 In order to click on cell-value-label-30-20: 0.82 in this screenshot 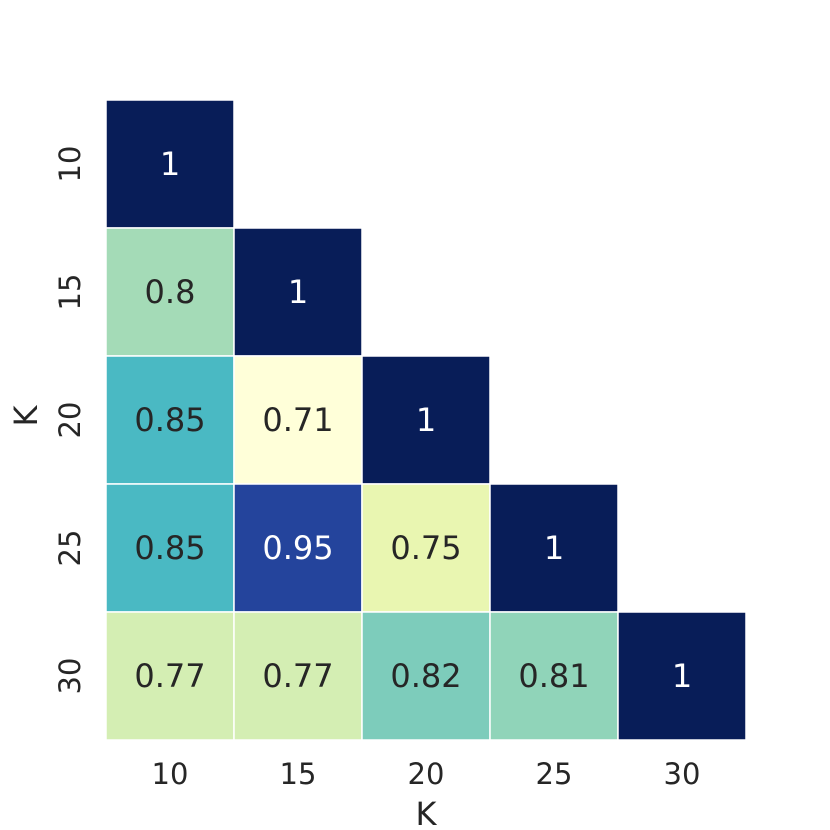, I will do `click(425, 676)`.